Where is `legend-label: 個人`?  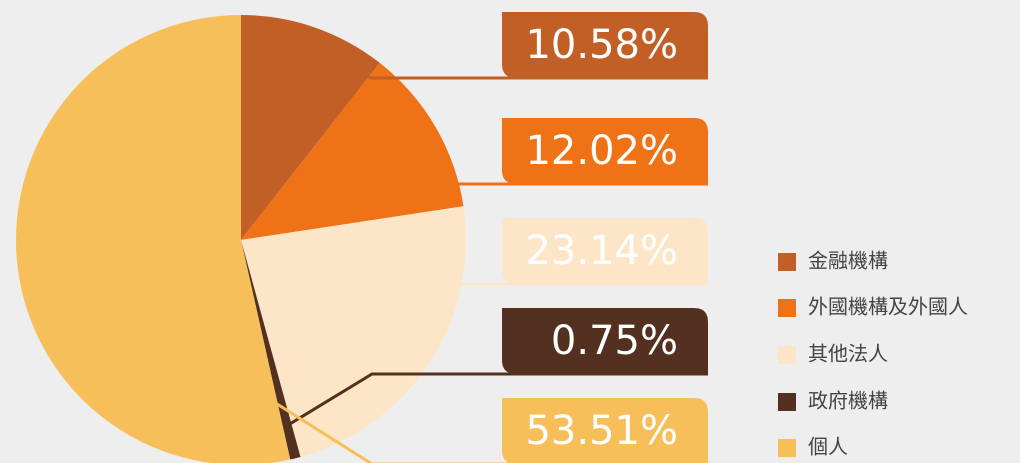 legend-label: 個人 is located at coordinates (828, 447).